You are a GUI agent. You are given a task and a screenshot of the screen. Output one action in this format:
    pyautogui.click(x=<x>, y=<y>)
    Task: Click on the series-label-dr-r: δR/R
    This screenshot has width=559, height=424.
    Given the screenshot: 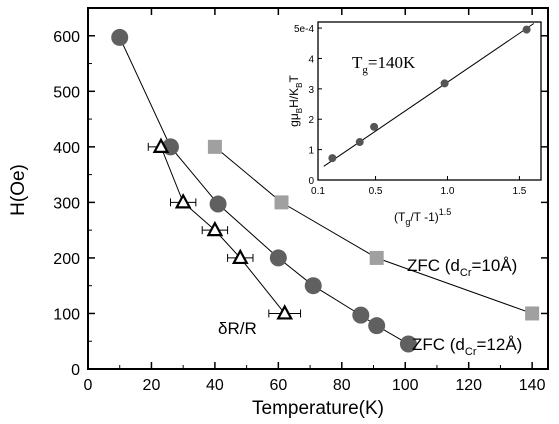 What is the action you would take?
    pyautogui.click(x=237, y=328)
    